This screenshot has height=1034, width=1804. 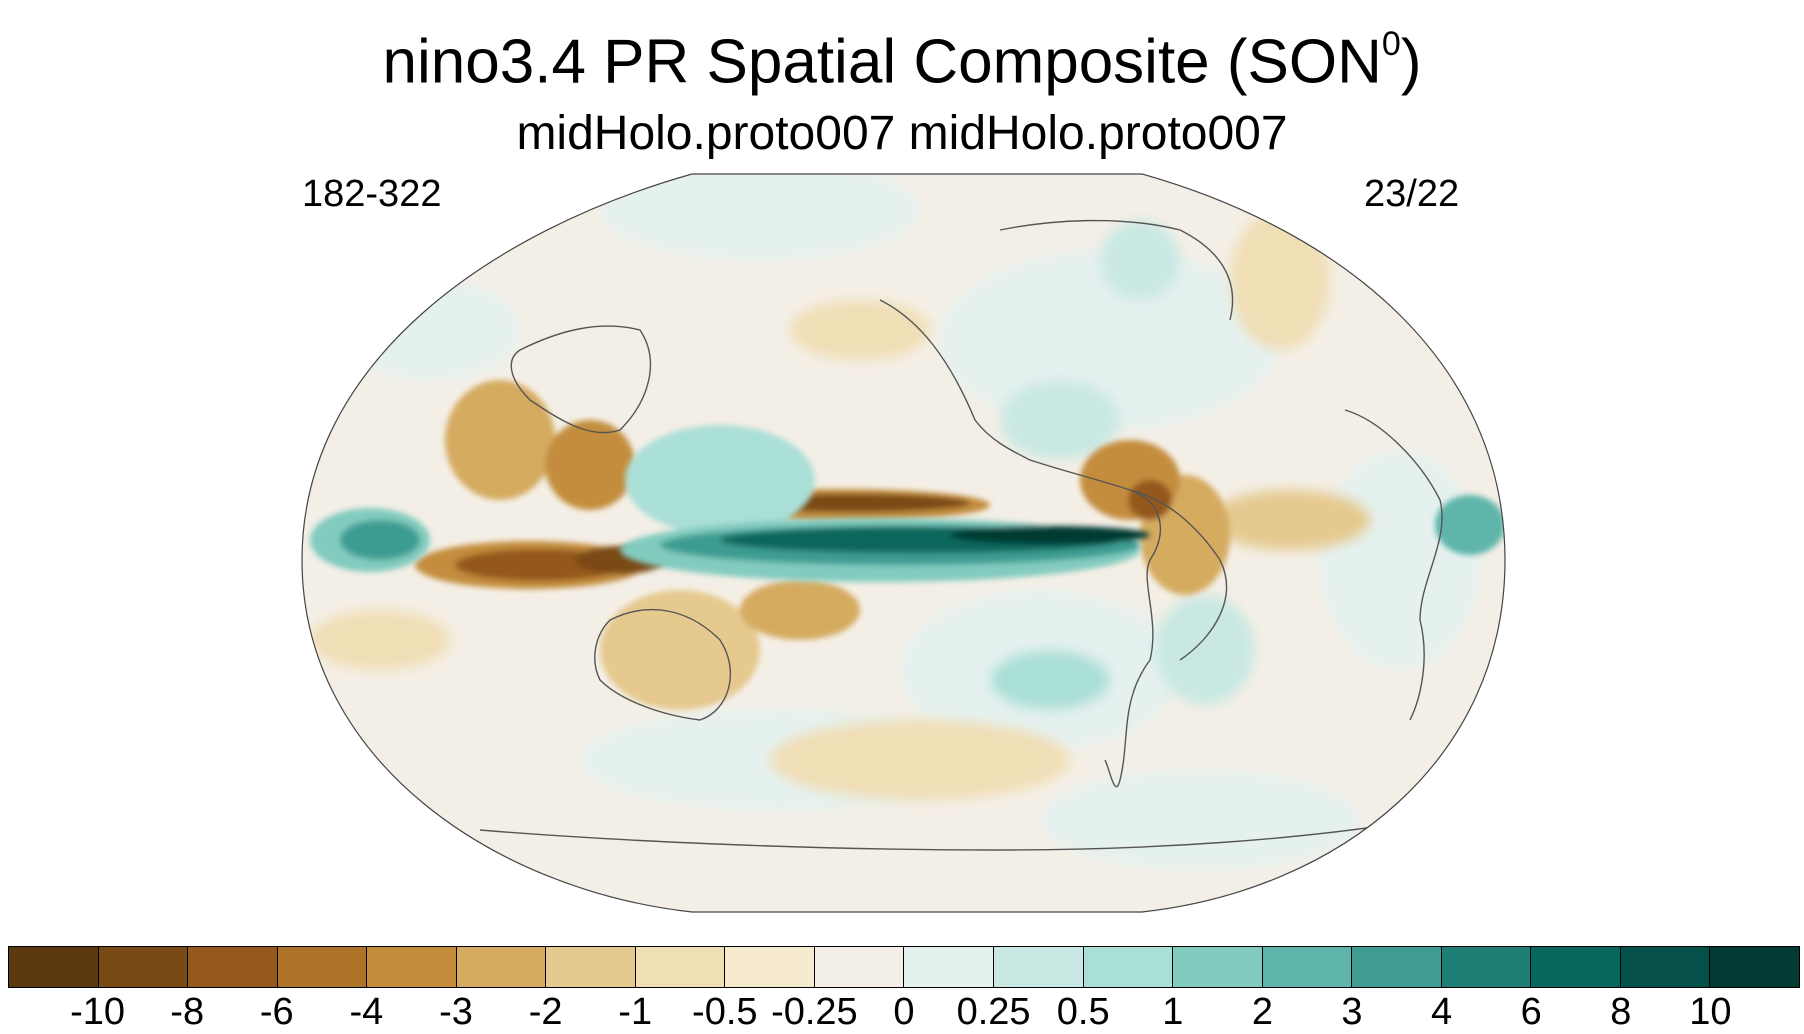 What do you see at coordinates (187, 1012) in the screenshot?
I see `colorbar-tick-label: -8` at bounding box center [187, 1012].